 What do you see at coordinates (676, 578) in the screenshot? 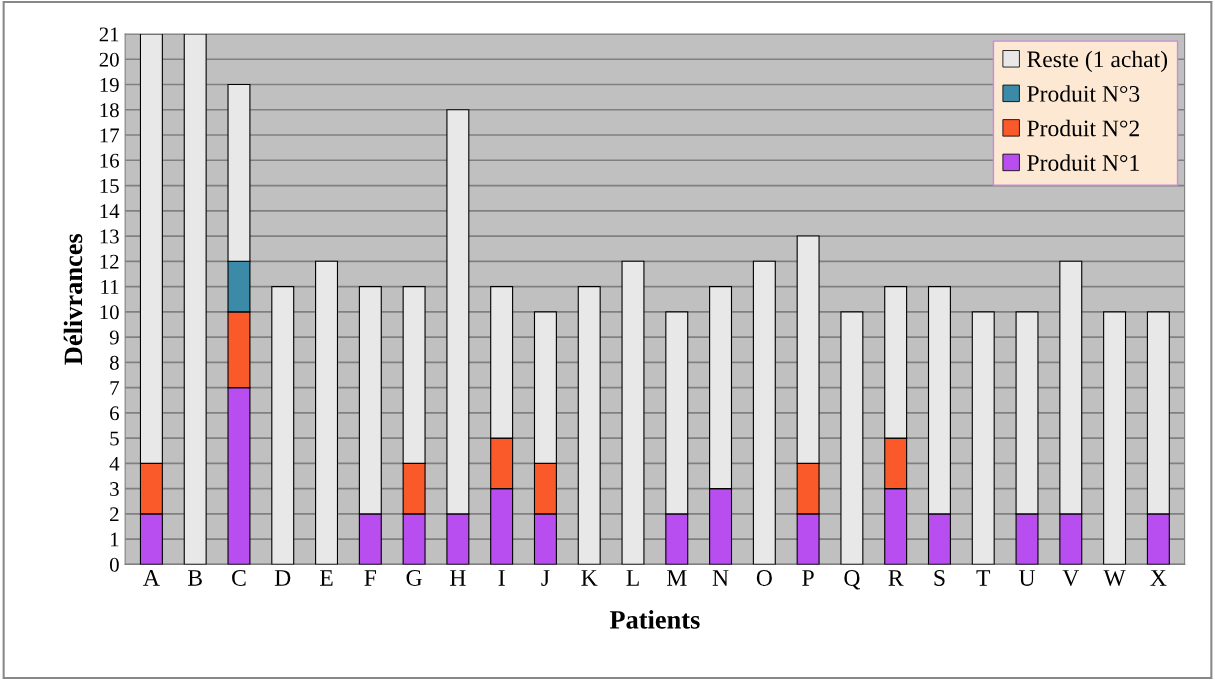
I see `x-tick-label: M` at bounding box center [676, 578].